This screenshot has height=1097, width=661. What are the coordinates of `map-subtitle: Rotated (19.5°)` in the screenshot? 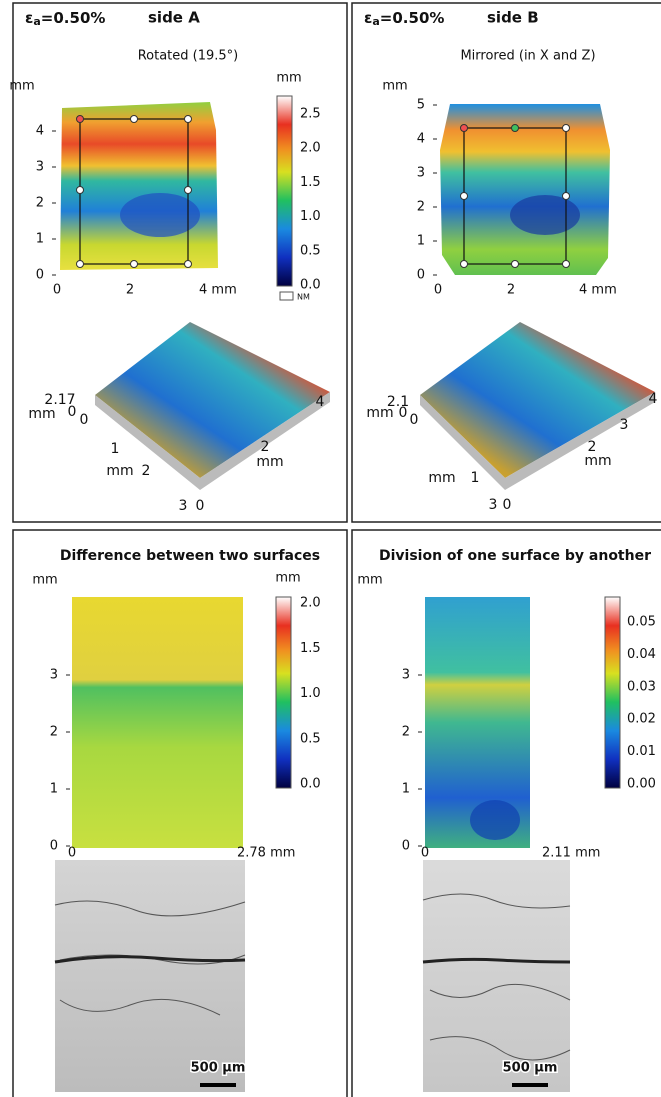 It's located at (188, 56).